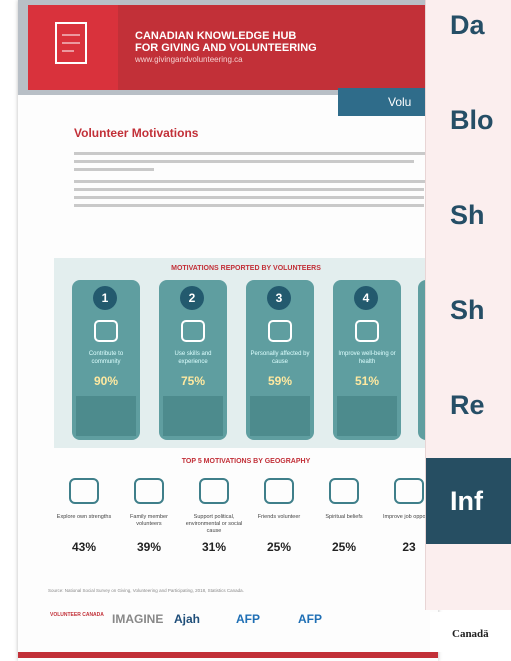  What do you see at coordinates (84, 547) in the screenshot?
I see `geography-percent: 43%` at bounding box center [84, 547].